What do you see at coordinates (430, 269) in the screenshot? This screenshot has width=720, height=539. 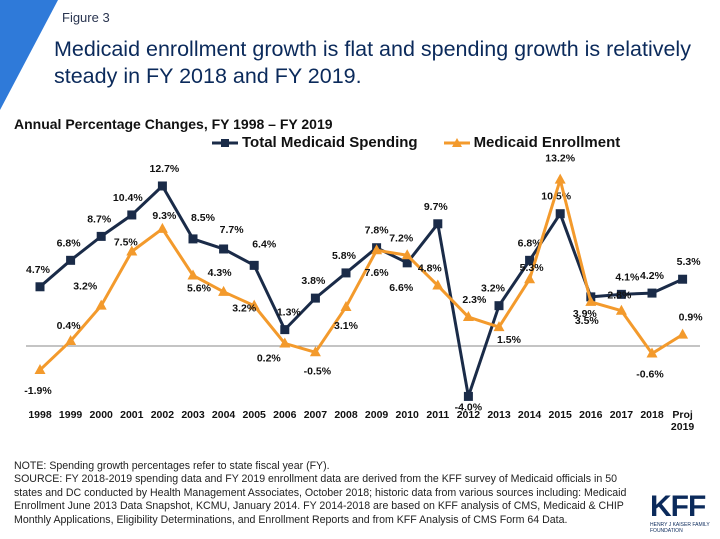 I see `enrollment-data-label: 4.8%` at bounding box center [430, 269].